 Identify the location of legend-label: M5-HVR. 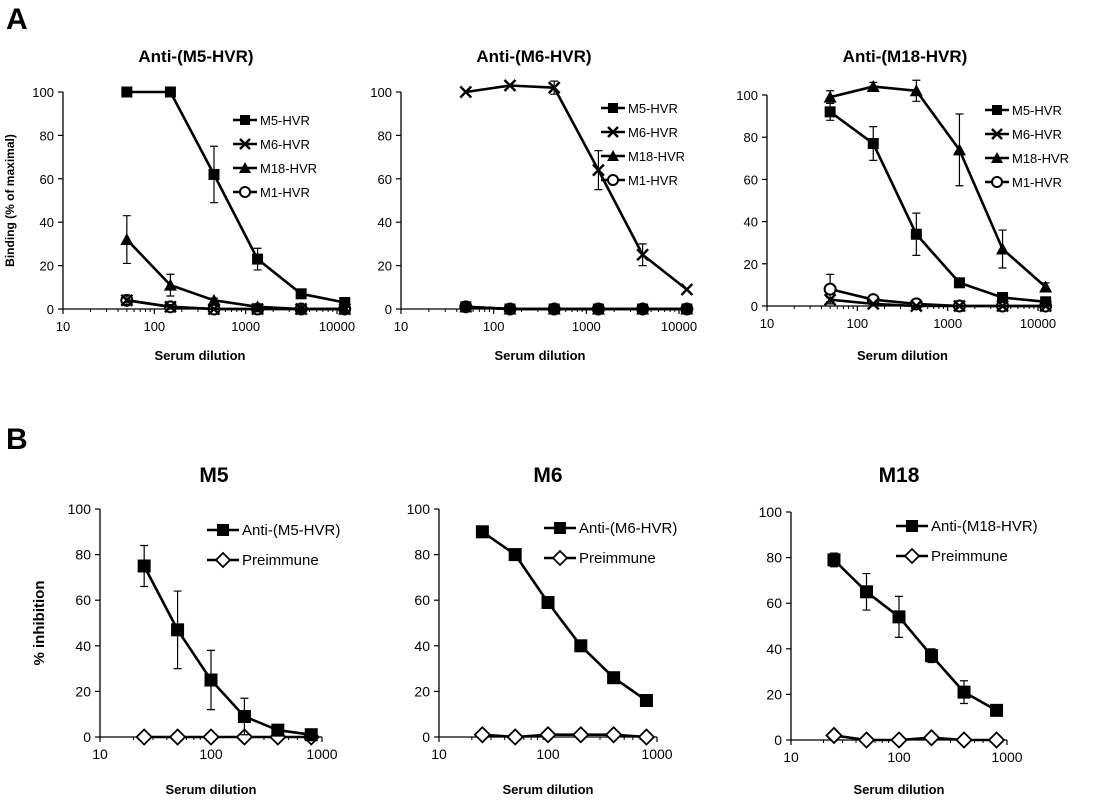
(1037, 110).